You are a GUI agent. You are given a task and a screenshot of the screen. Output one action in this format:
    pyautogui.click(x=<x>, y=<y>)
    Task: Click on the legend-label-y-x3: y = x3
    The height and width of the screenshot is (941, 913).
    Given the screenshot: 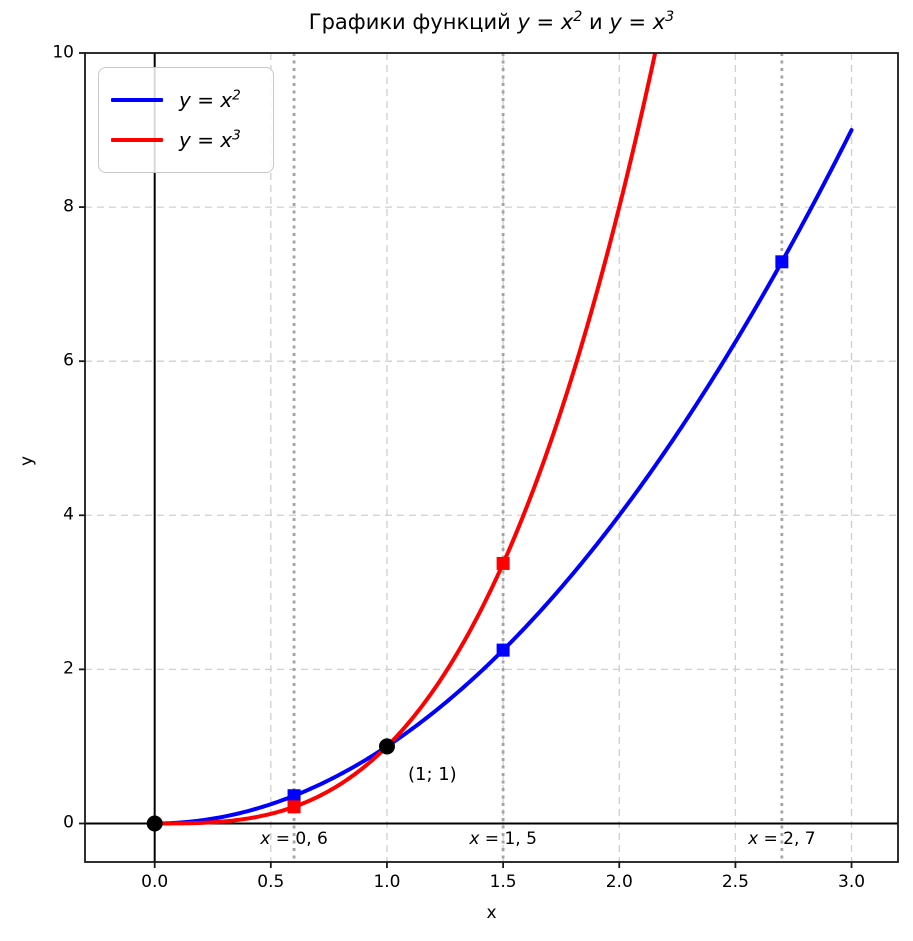 What is the action you would take?
    pyautogui.click(x=210, y=139)
    